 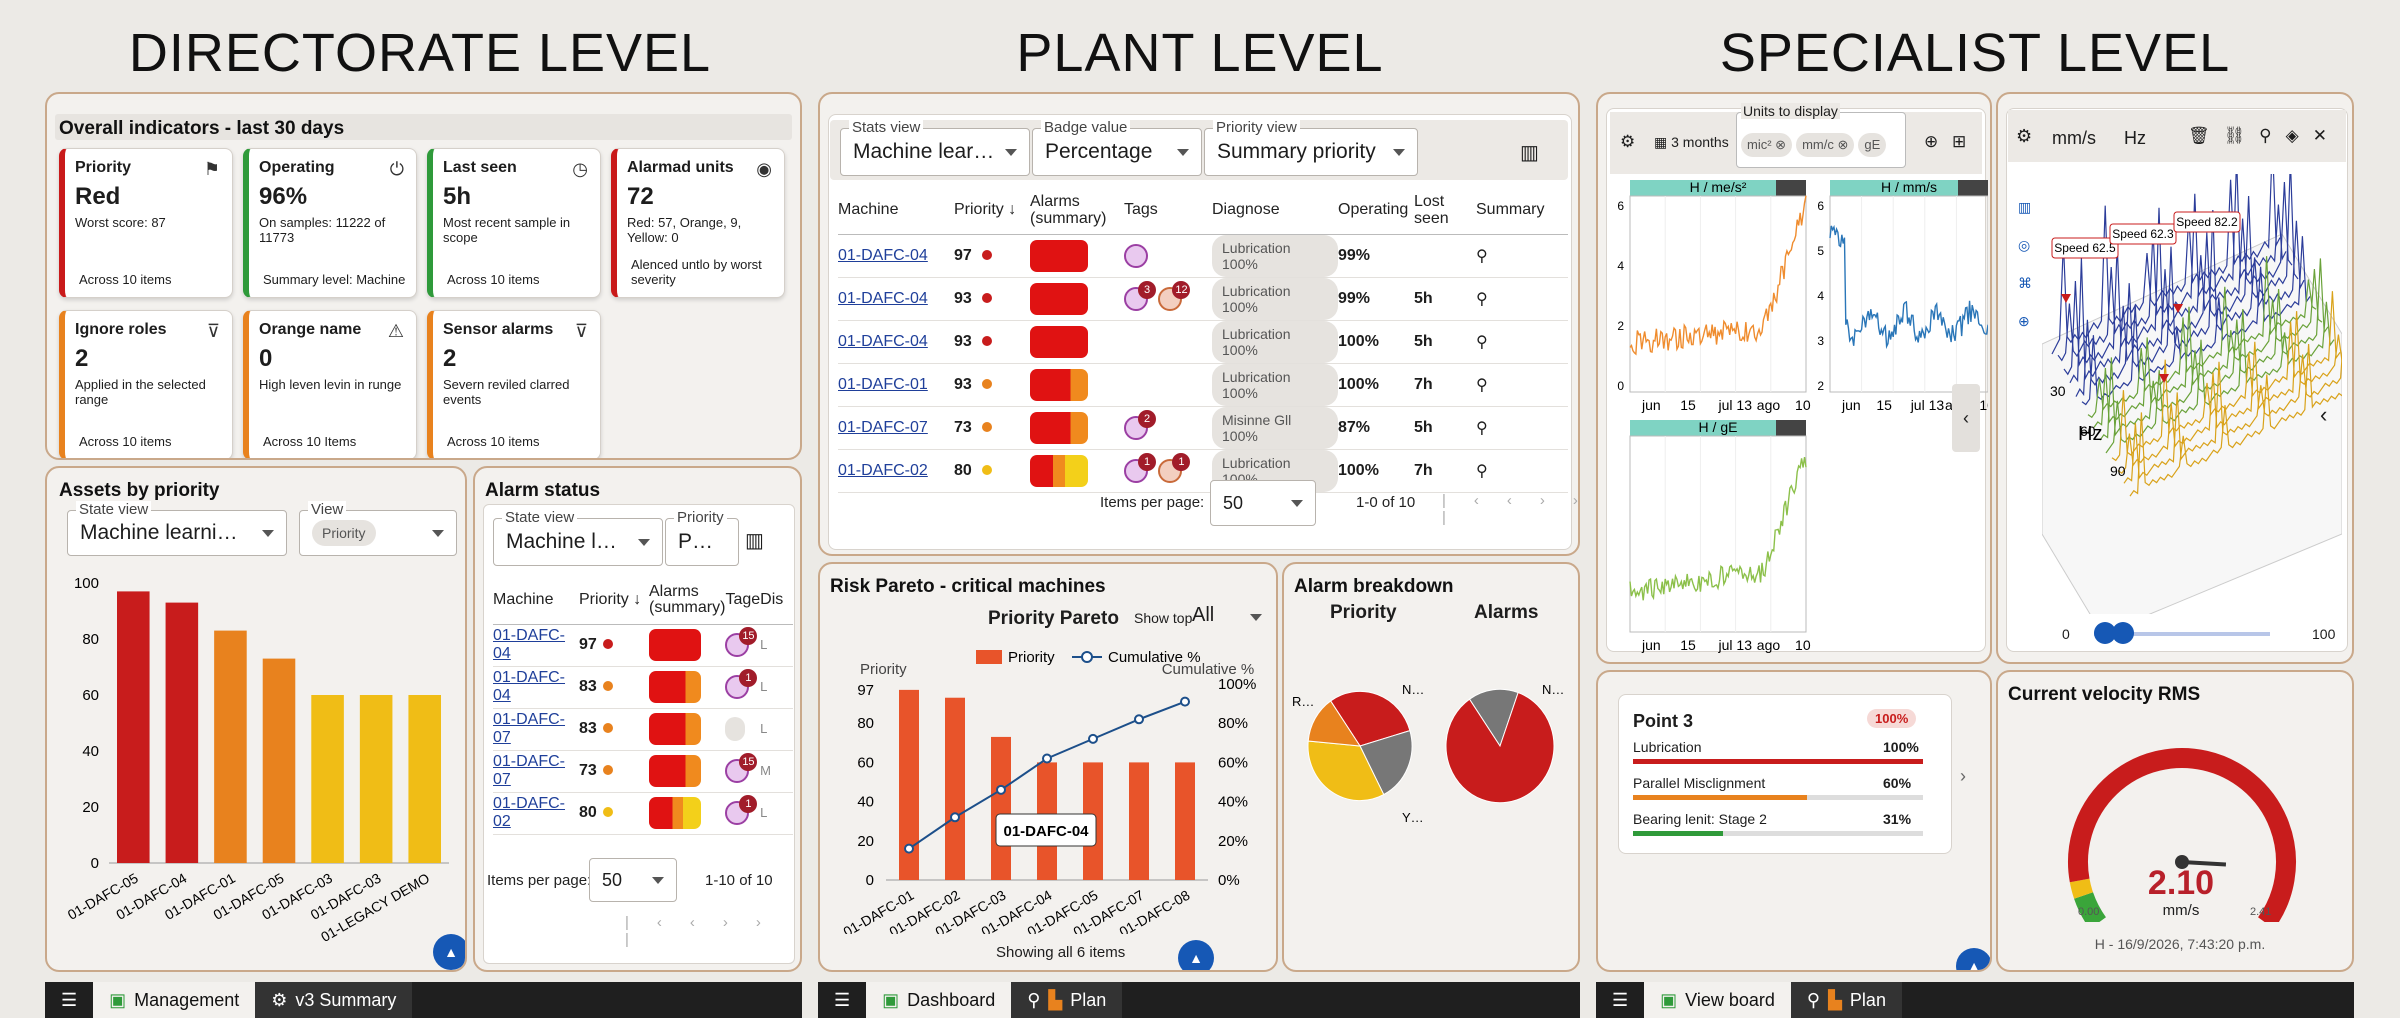 What do you see at coordinates (1174, 295) in the screenshot?
I see `tag-icon: 12` at bounding box center [1174, 295].